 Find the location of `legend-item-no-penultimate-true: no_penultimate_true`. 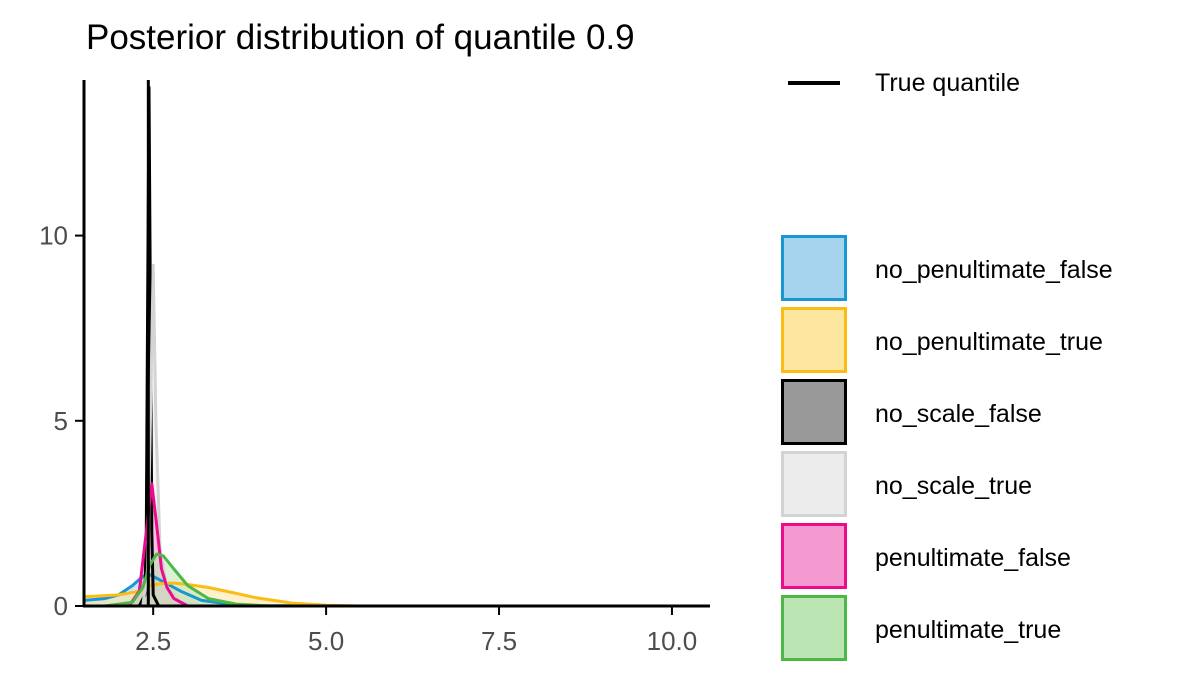

legend-item-no-penultimate-true: no_penultimate_true is located at coordinates (980, 341).